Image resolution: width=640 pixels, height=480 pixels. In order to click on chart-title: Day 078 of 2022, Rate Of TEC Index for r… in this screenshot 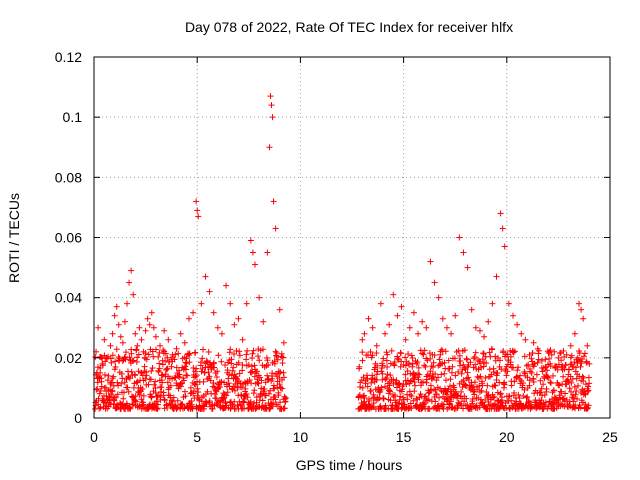, I will do `click(349, 27)`.